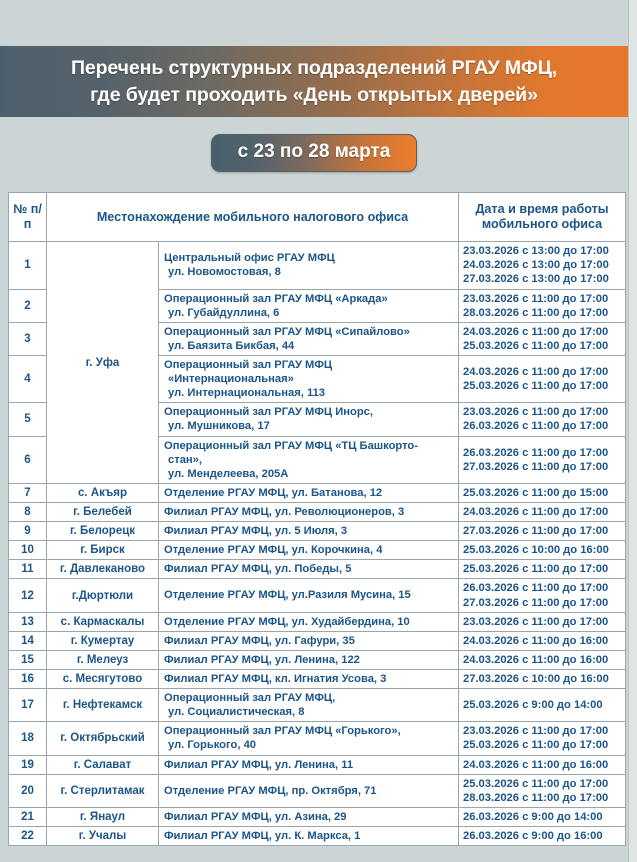 The image size is (637, 862). What do you see at coordinates (258, 569) in the screenshot?
I see `address-line: Филиал РГАУ МФЦ, ул. Победы, 5` at bounding box center [258, 569].